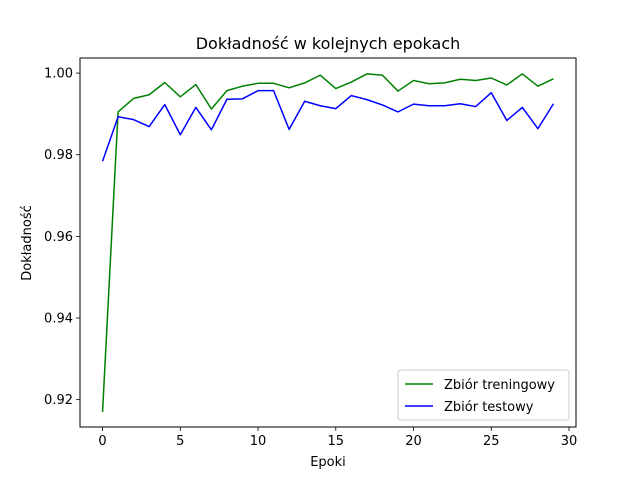 The height and width of the screenshot is (480, 640). I want to click on x-tick-label: 15, so click(336, 441).